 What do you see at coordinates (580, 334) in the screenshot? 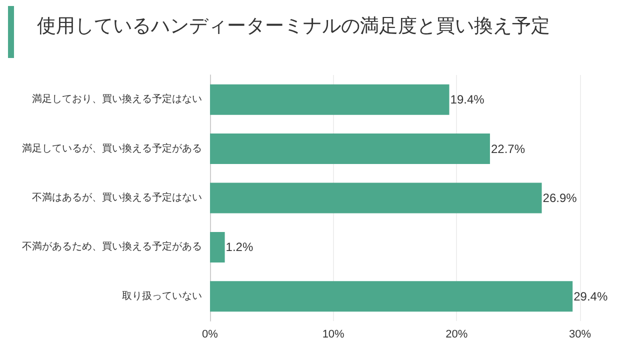
I see `x-tick-label: 30%` at bounding box center [580, 334].